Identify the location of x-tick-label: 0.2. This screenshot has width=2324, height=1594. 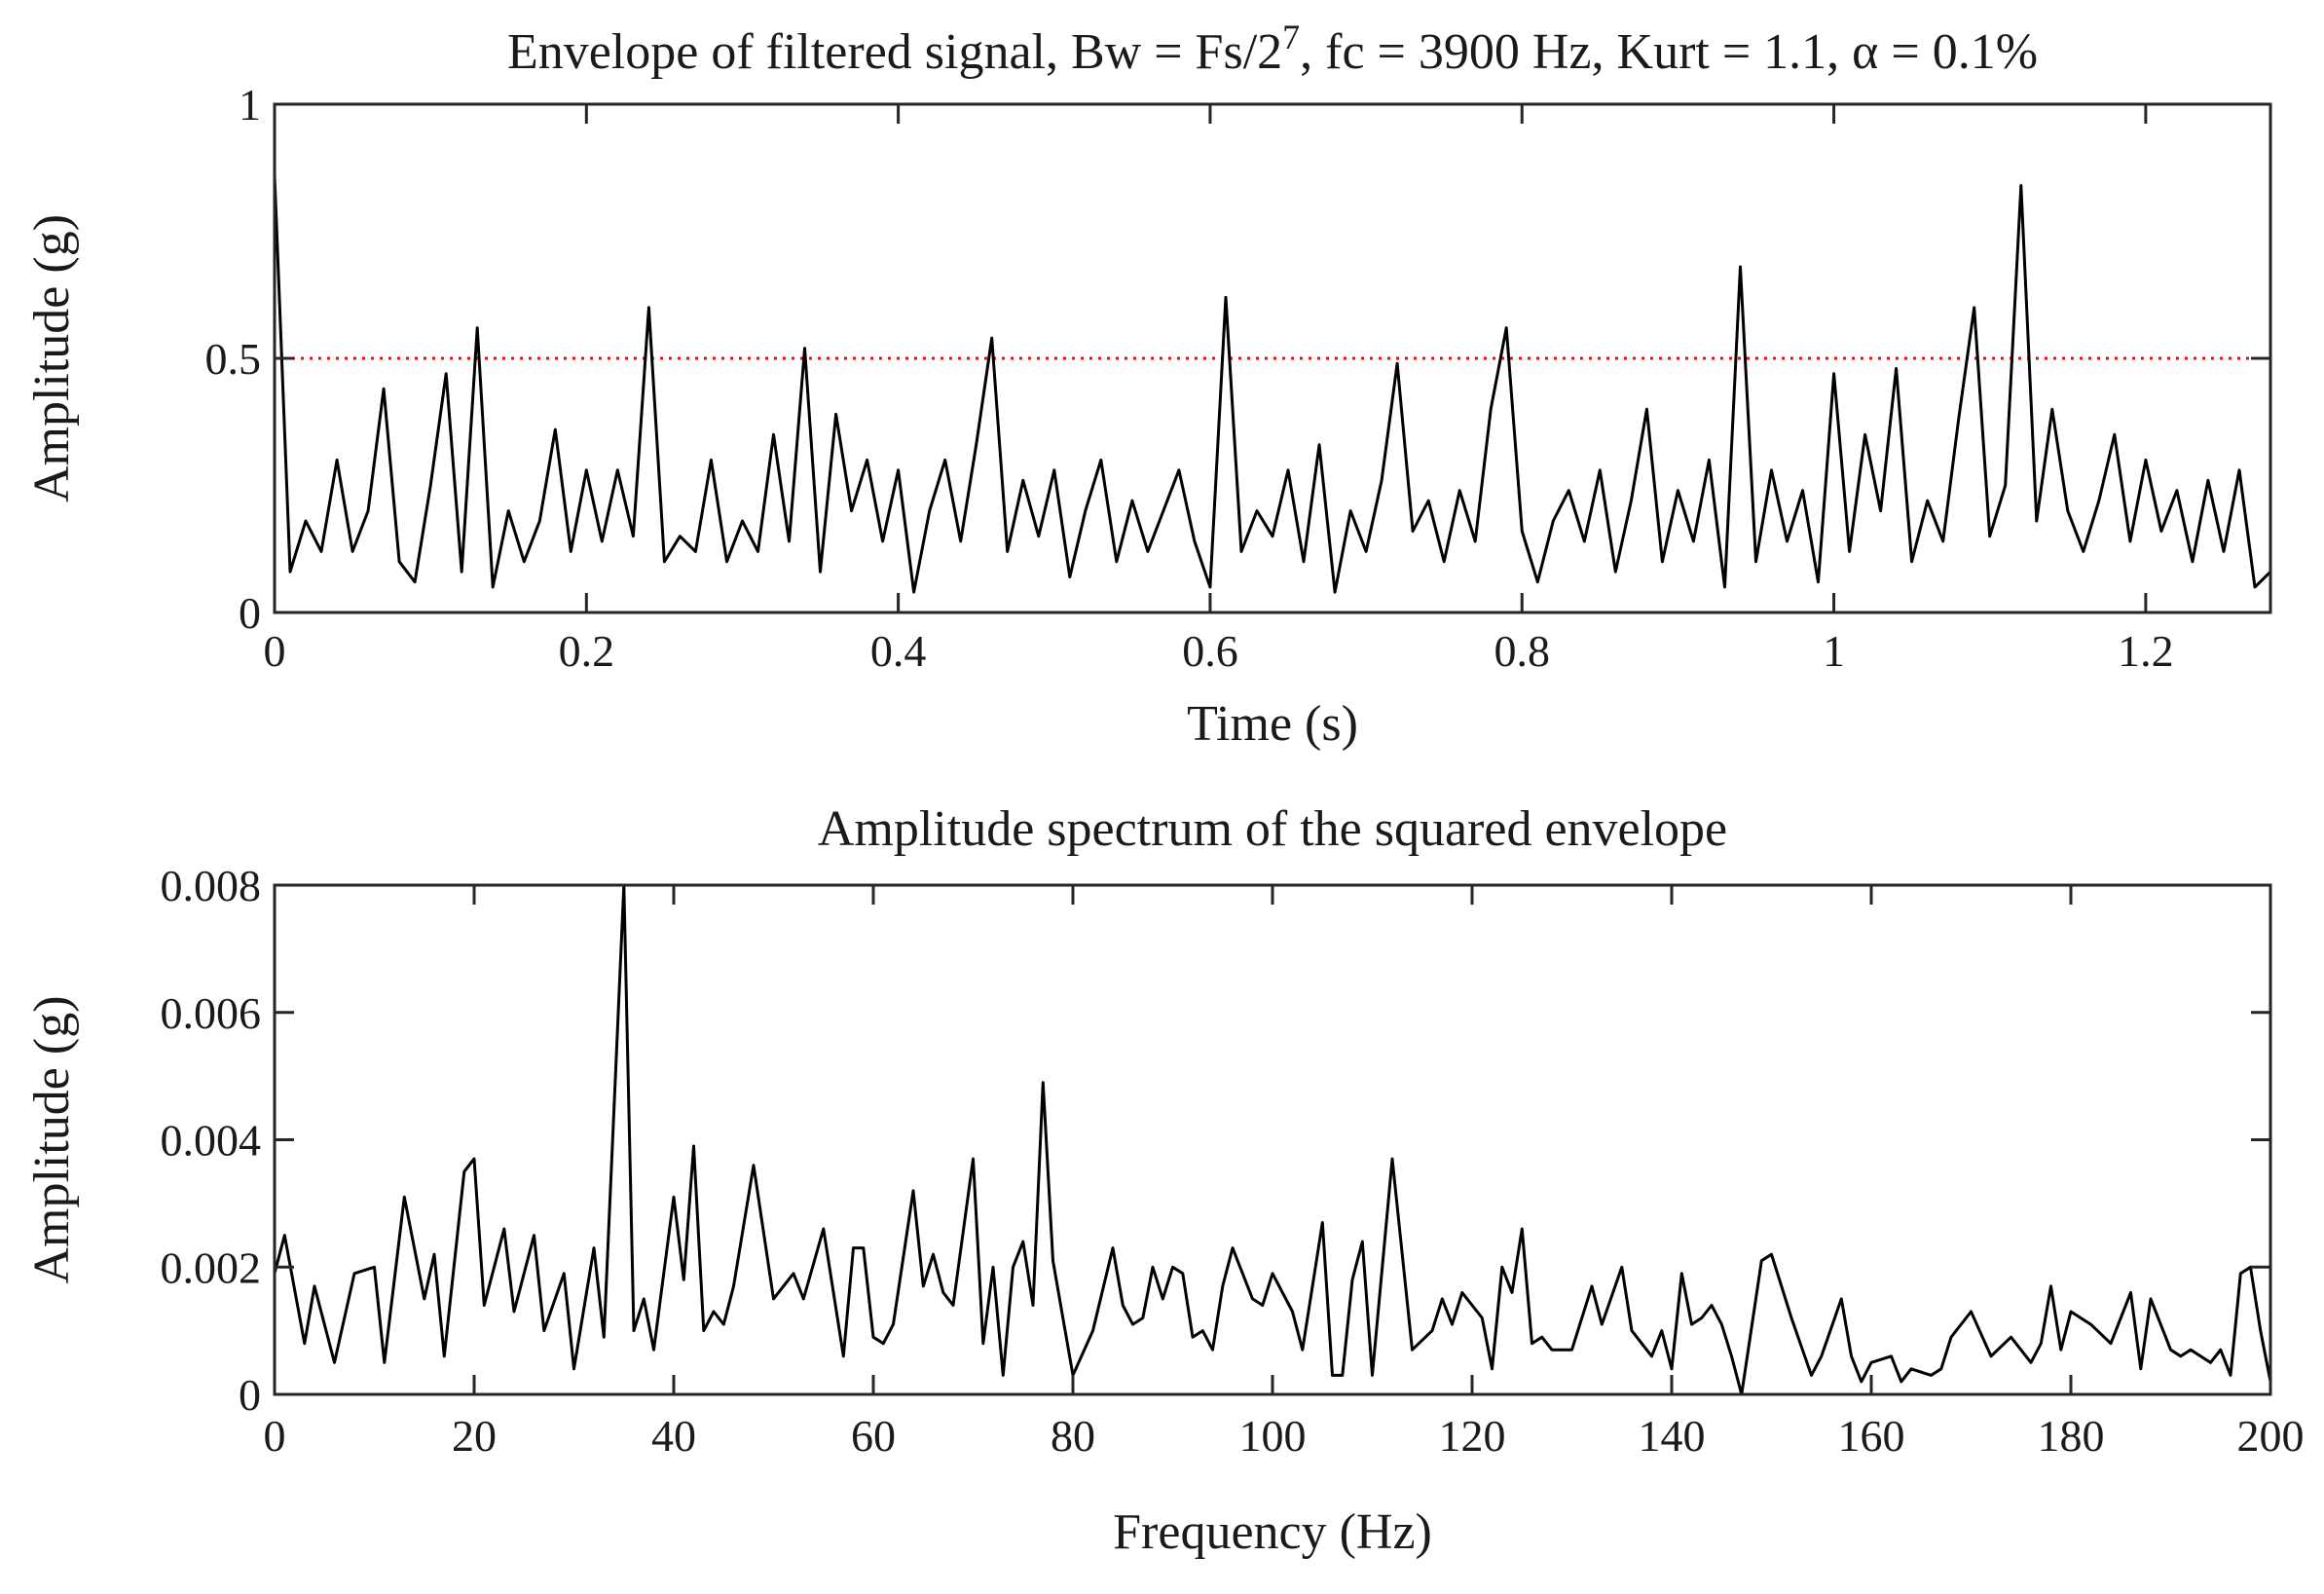
(587, 651).